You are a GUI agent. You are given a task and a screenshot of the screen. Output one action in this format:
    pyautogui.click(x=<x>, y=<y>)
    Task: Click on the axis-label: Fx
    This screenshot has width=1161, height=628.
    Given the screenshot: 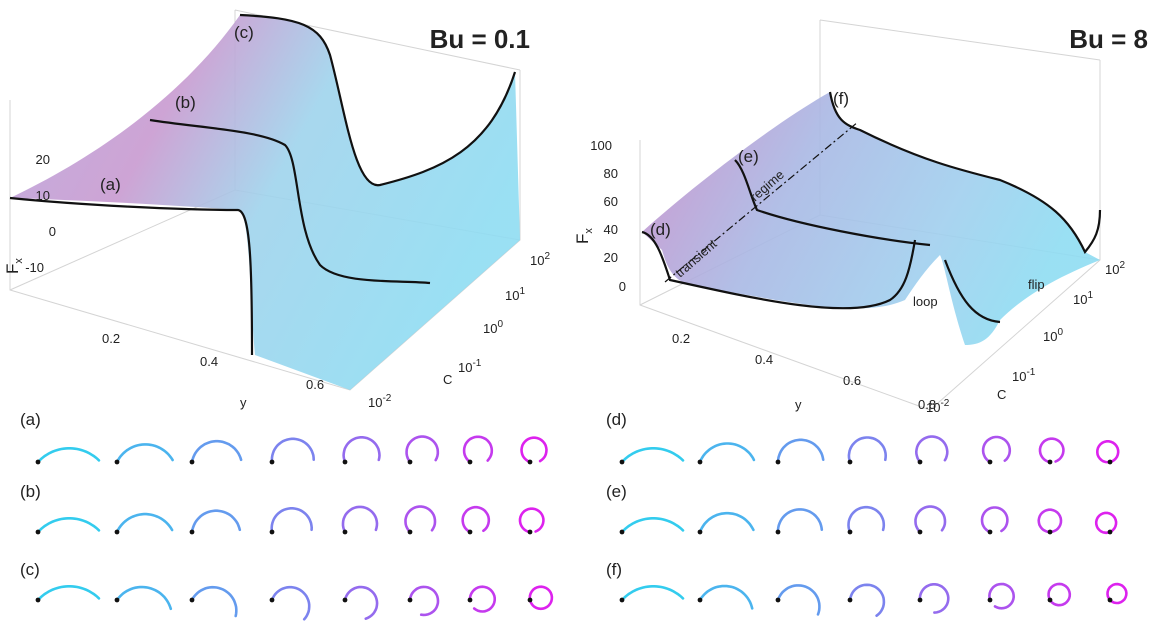 What is the action you would take?
    pyautogui.click(x=14, y=266)
    